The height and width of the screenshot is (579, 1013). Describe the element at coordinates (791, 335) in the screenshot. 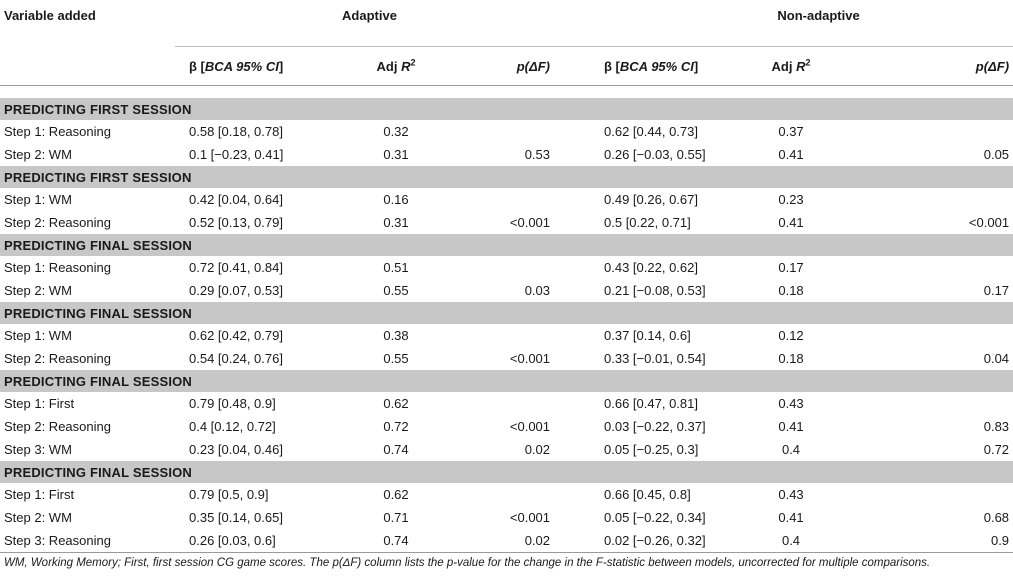

I see `nonadaptive-adjr2-cell: 0.12` at that location.